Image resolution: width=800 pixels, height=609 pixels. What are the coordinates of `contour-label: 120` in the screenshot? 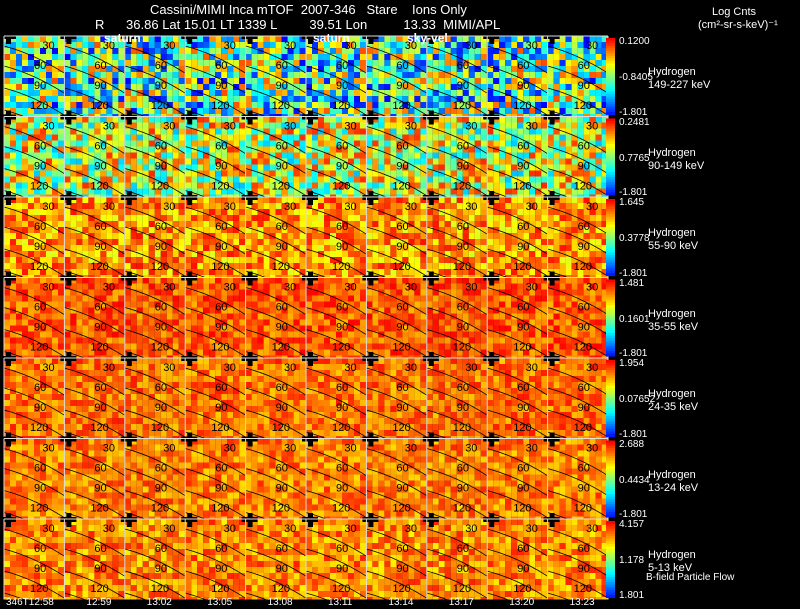 It's located at (220, 106).